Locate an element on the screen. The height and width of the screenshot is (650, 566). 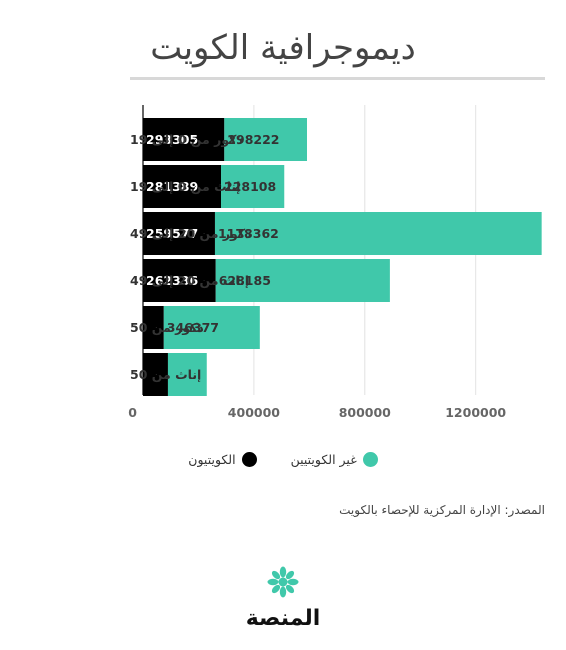
legend-item-kuwaiti: الكويتيون is located at coordinates (222, 459).